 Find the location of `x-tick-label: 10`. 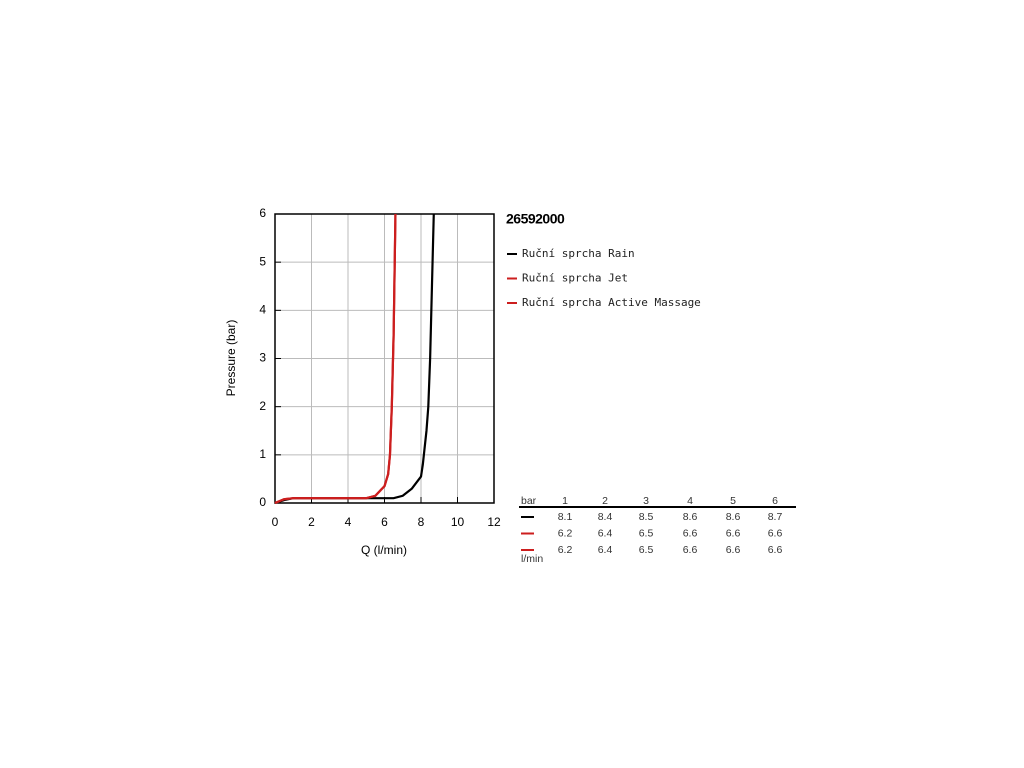

x-tick-label: 10 is located at coordinates (458, 522).